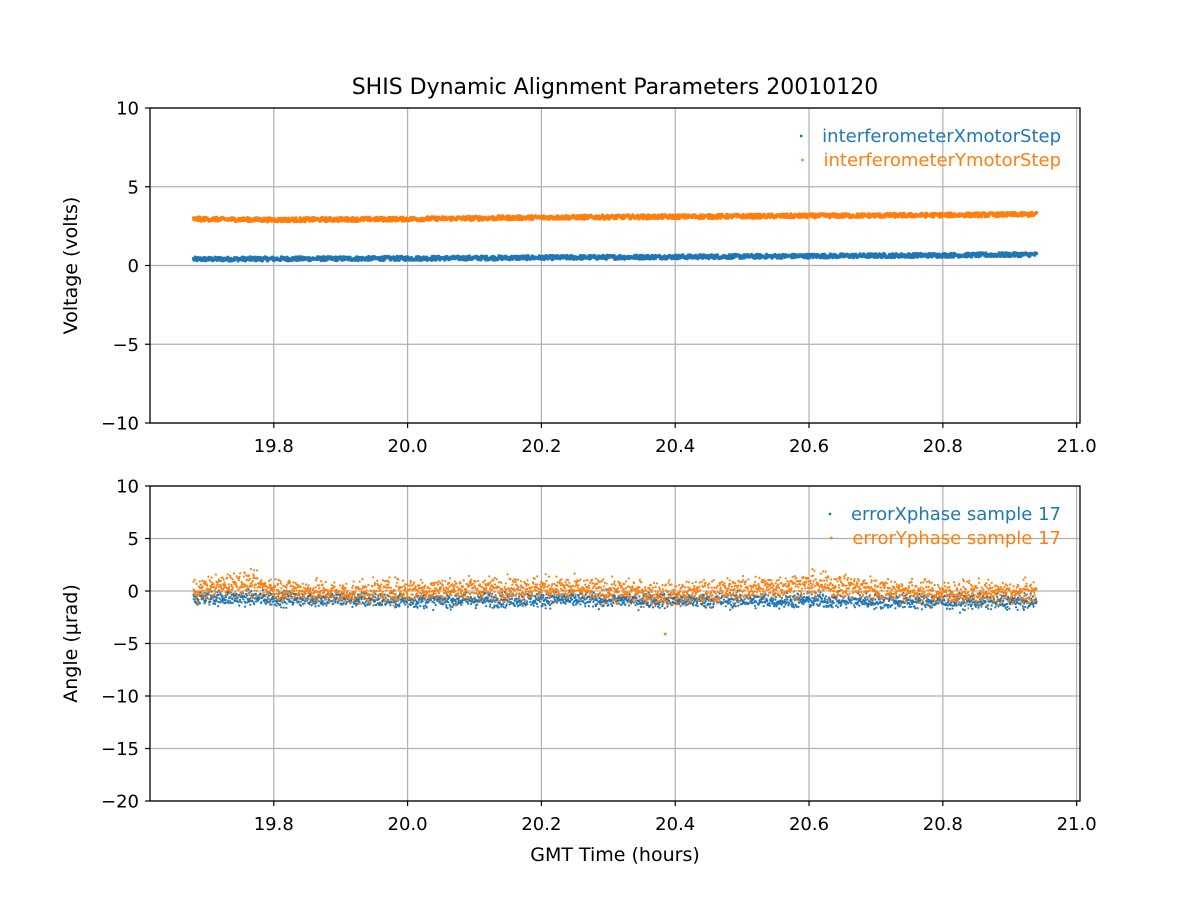 This screenshot has height=900, width=1200. I want to click on y-tick-label: −10, so click(120, 424).